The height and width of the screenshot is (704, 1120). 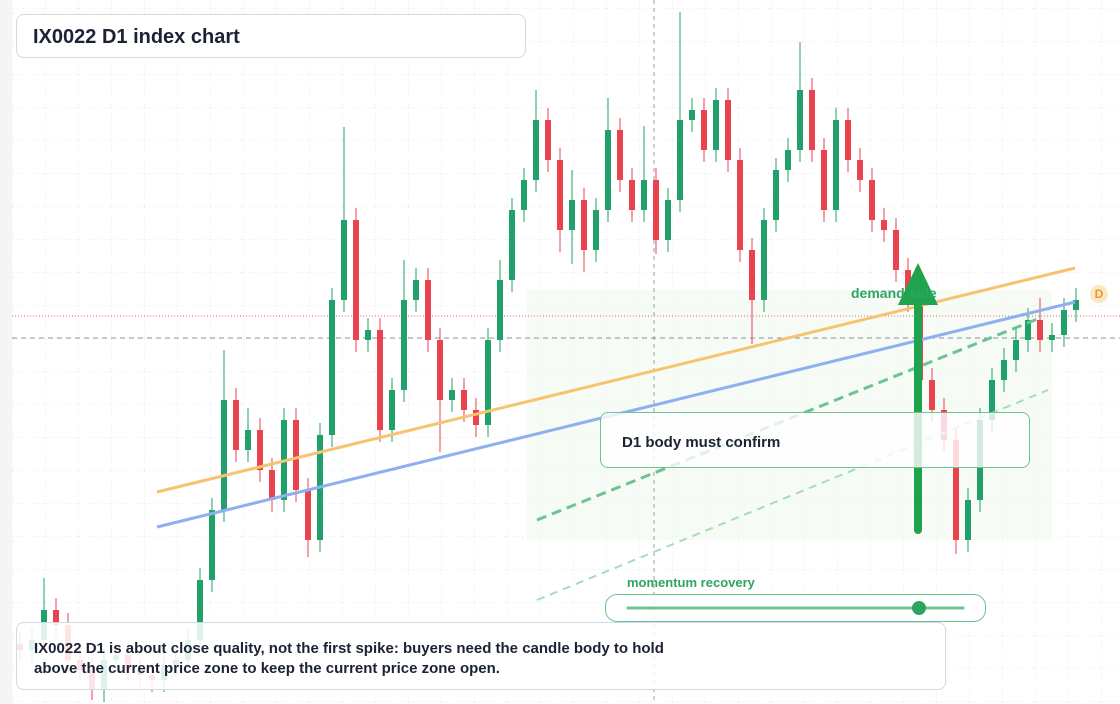 I want to click on arrow-head, so click(x=918, y=284).